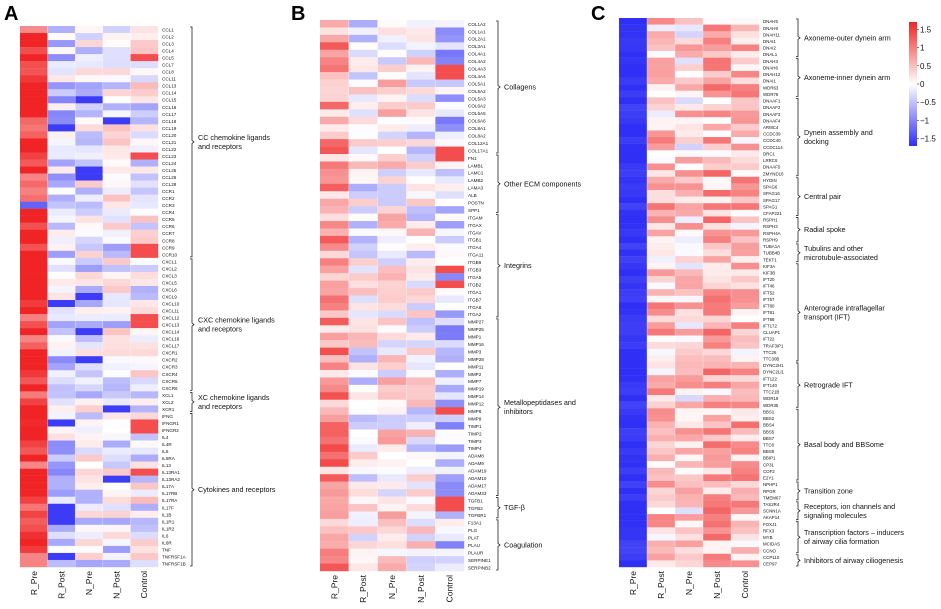 This screenshot has width=941, height=609. I want to click on row-label: IFT22, so click(769, 339).